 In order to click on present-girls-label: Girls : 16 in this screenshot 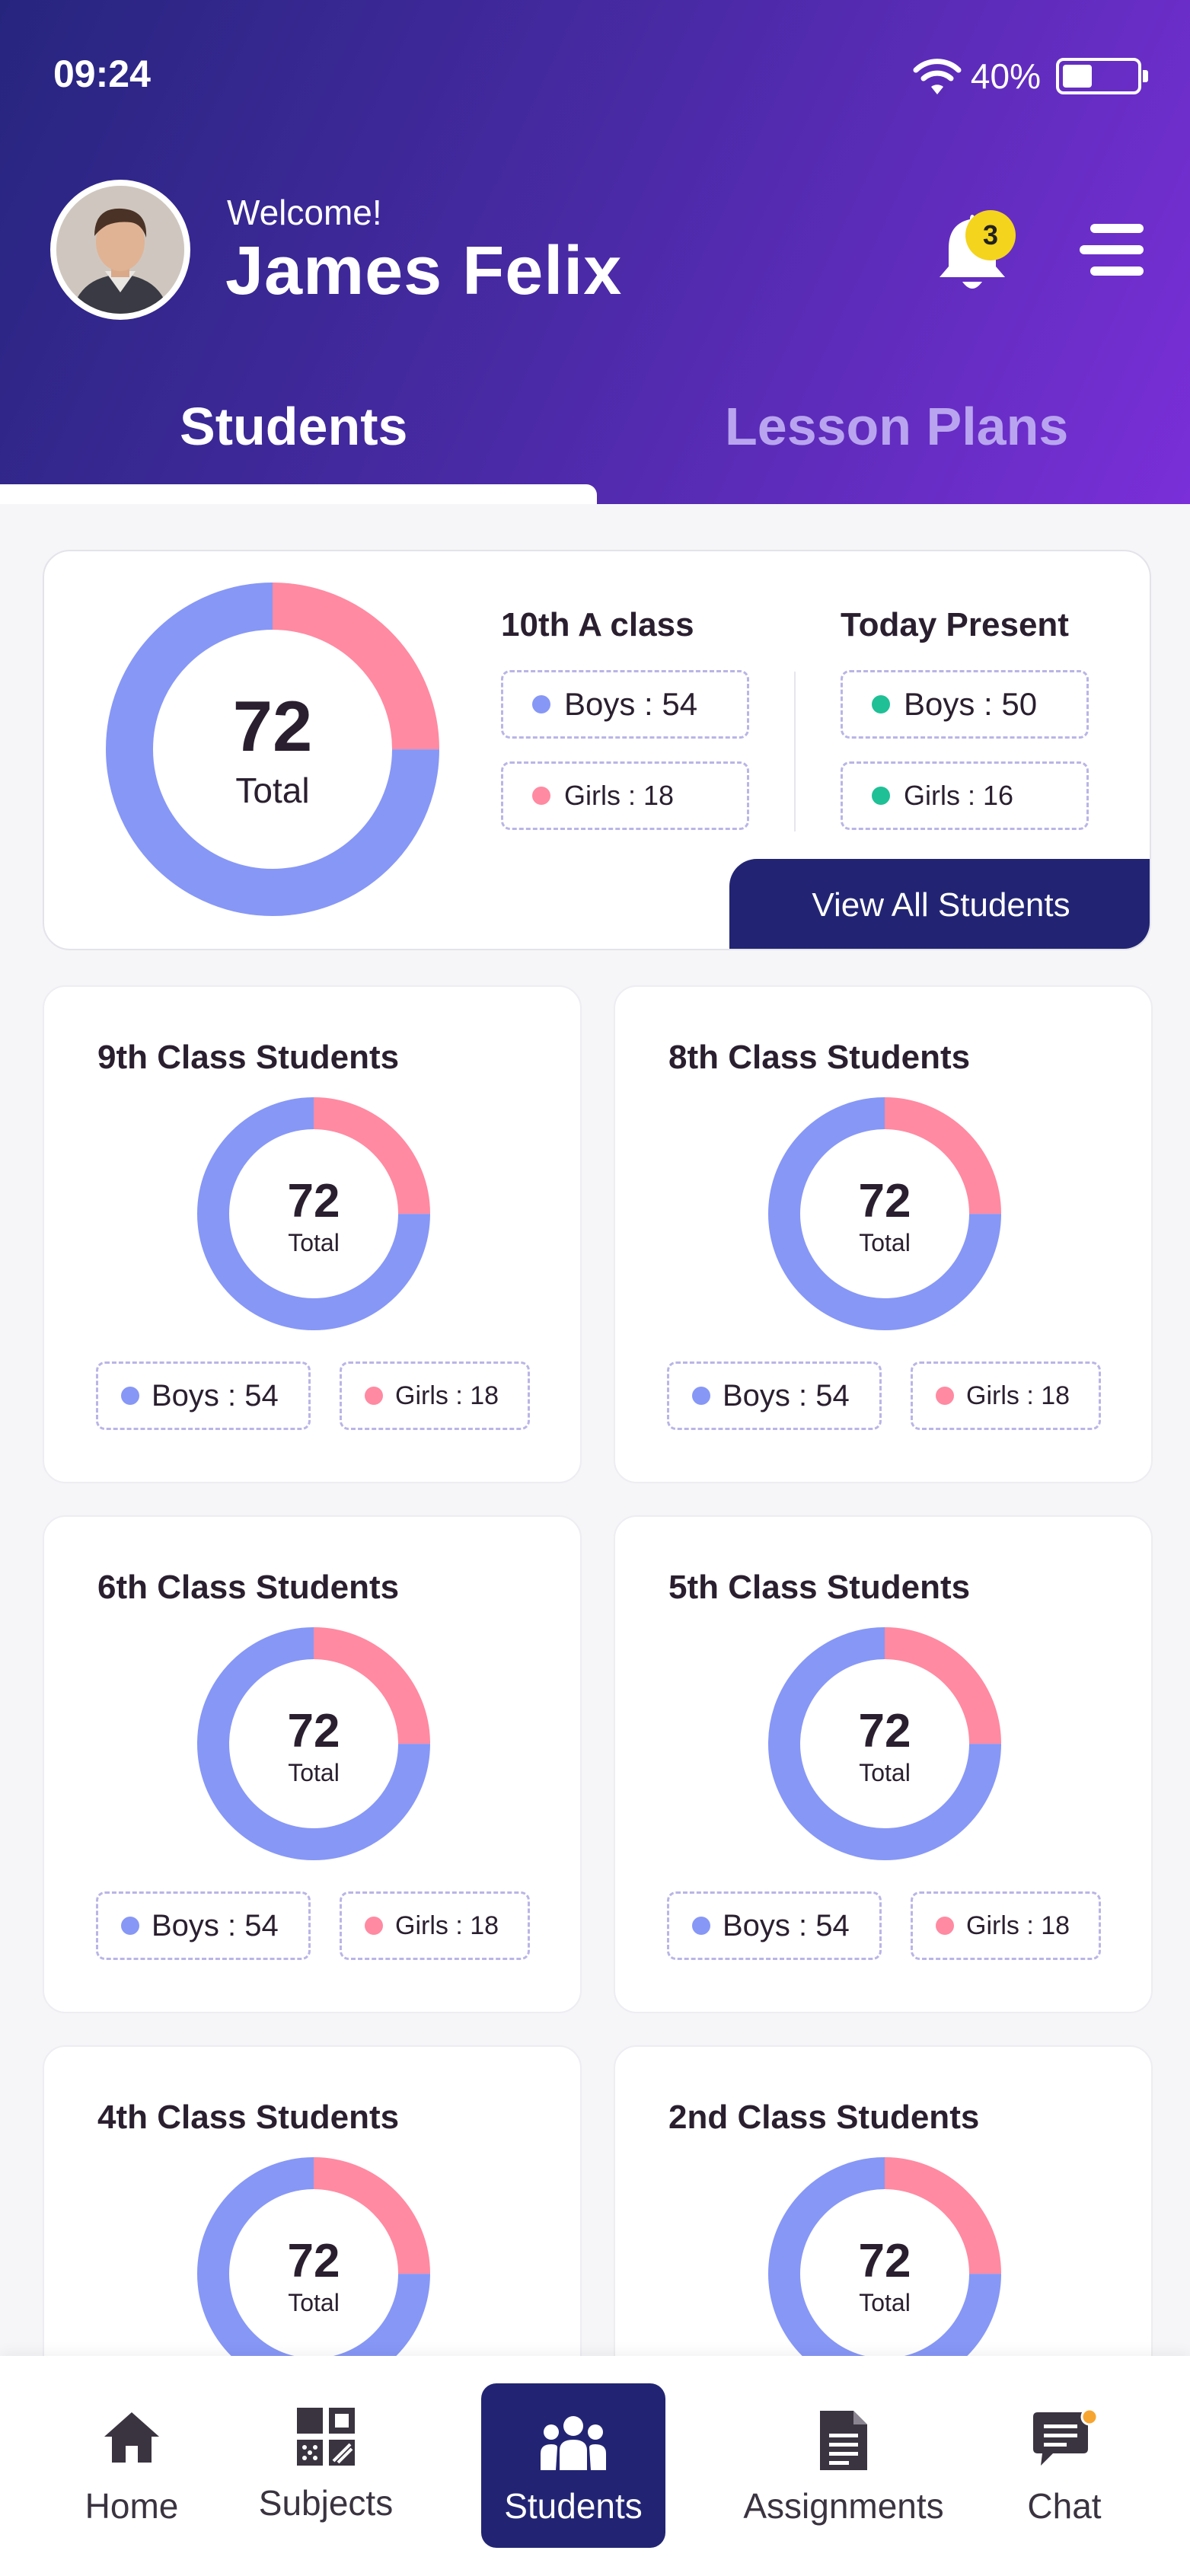, I will do `click(959, 795)`.